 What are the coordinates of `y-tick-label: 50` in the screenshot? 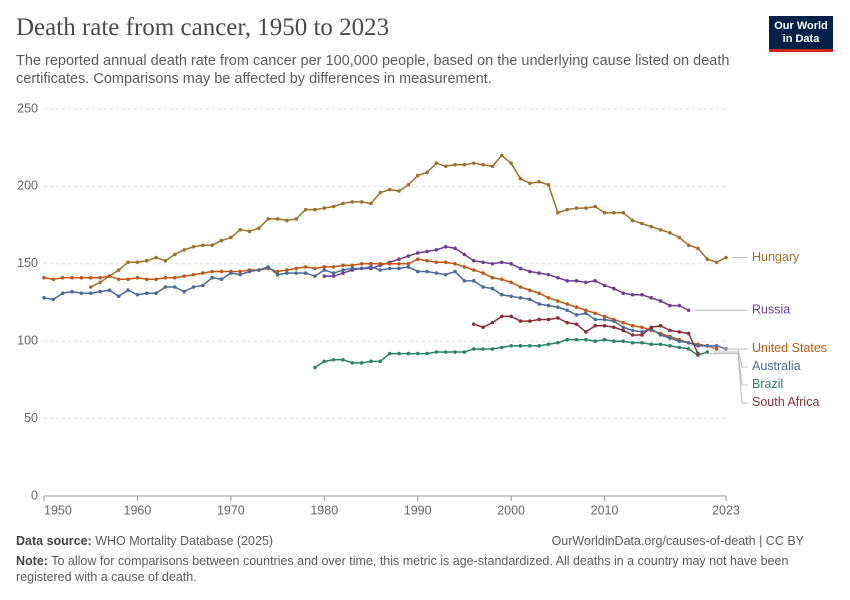 It's located at (31, 418).